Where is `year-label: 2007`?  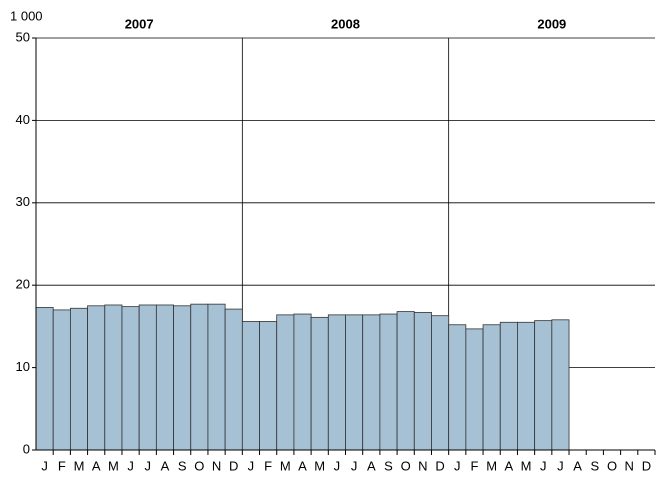 year-label: 2007 is located at coordinates (139, 23).